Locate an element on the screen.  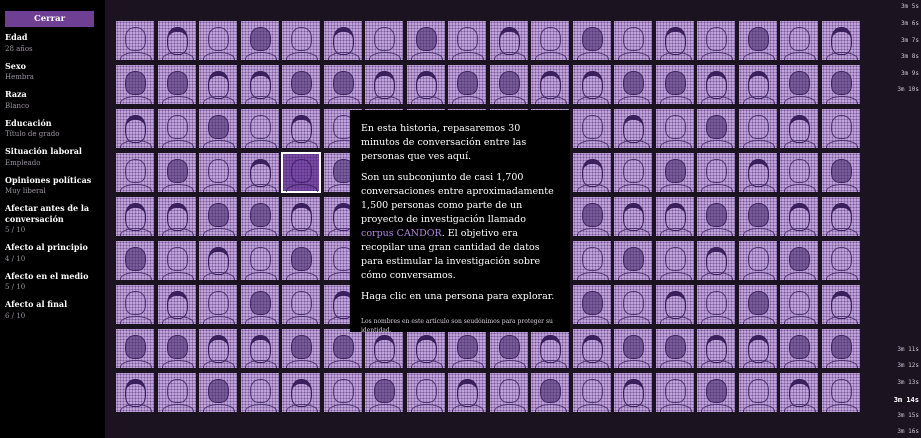
close-button: Cerrar is located at coordinates (49, 19).